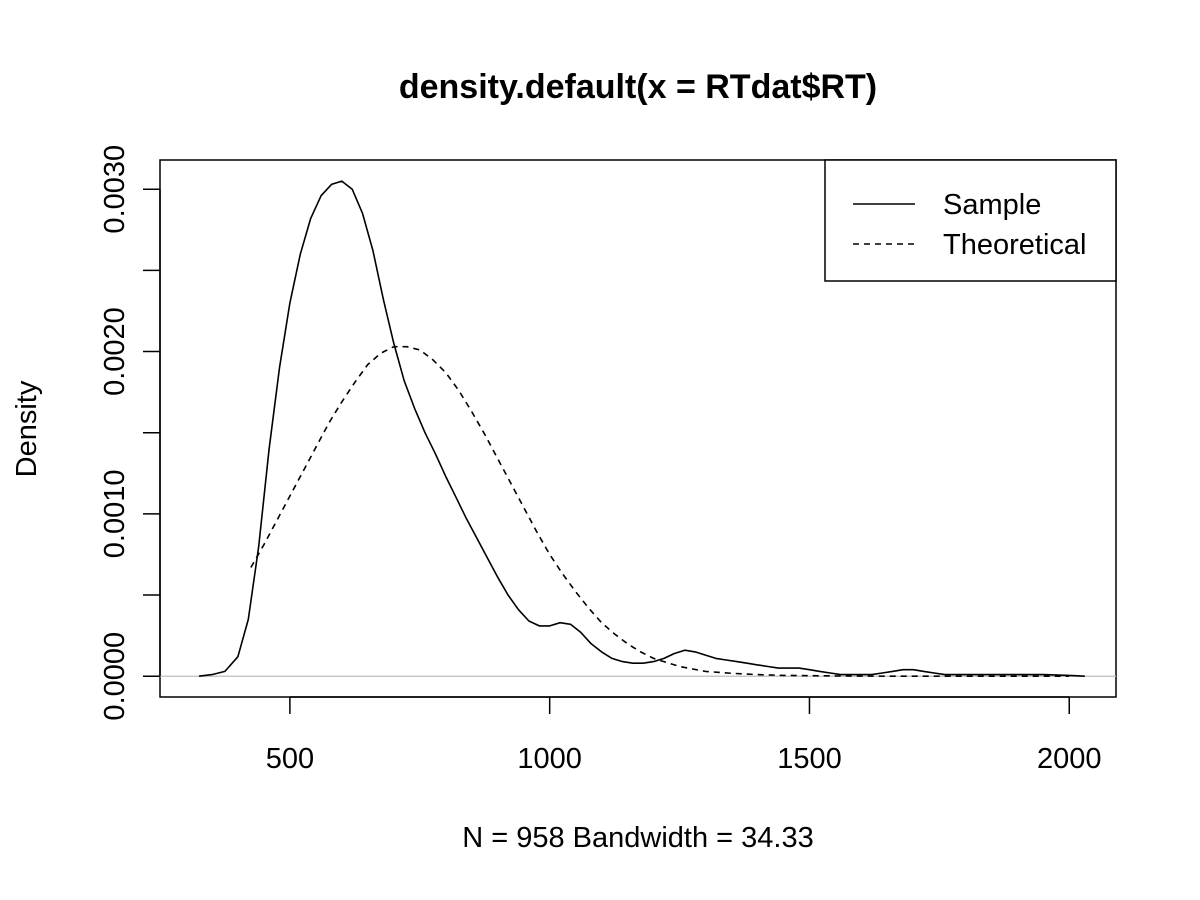 The height and width of the screenshot is (900, 1200). I want to click on y-tick-label: 0.0010, so click(115, 514).